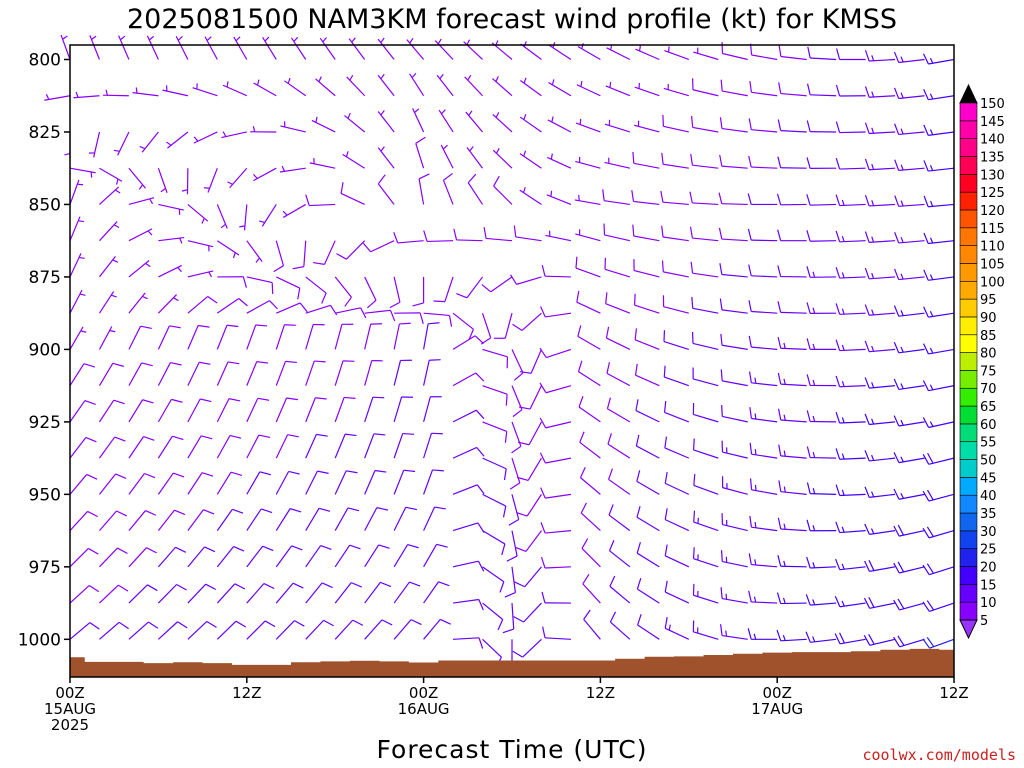 This screenshot has height=768, width=1024. What do you see at coordinates (988, 461) in the screenshot?
I see `colorbar-label: 50` at bounding box center [988, 461].